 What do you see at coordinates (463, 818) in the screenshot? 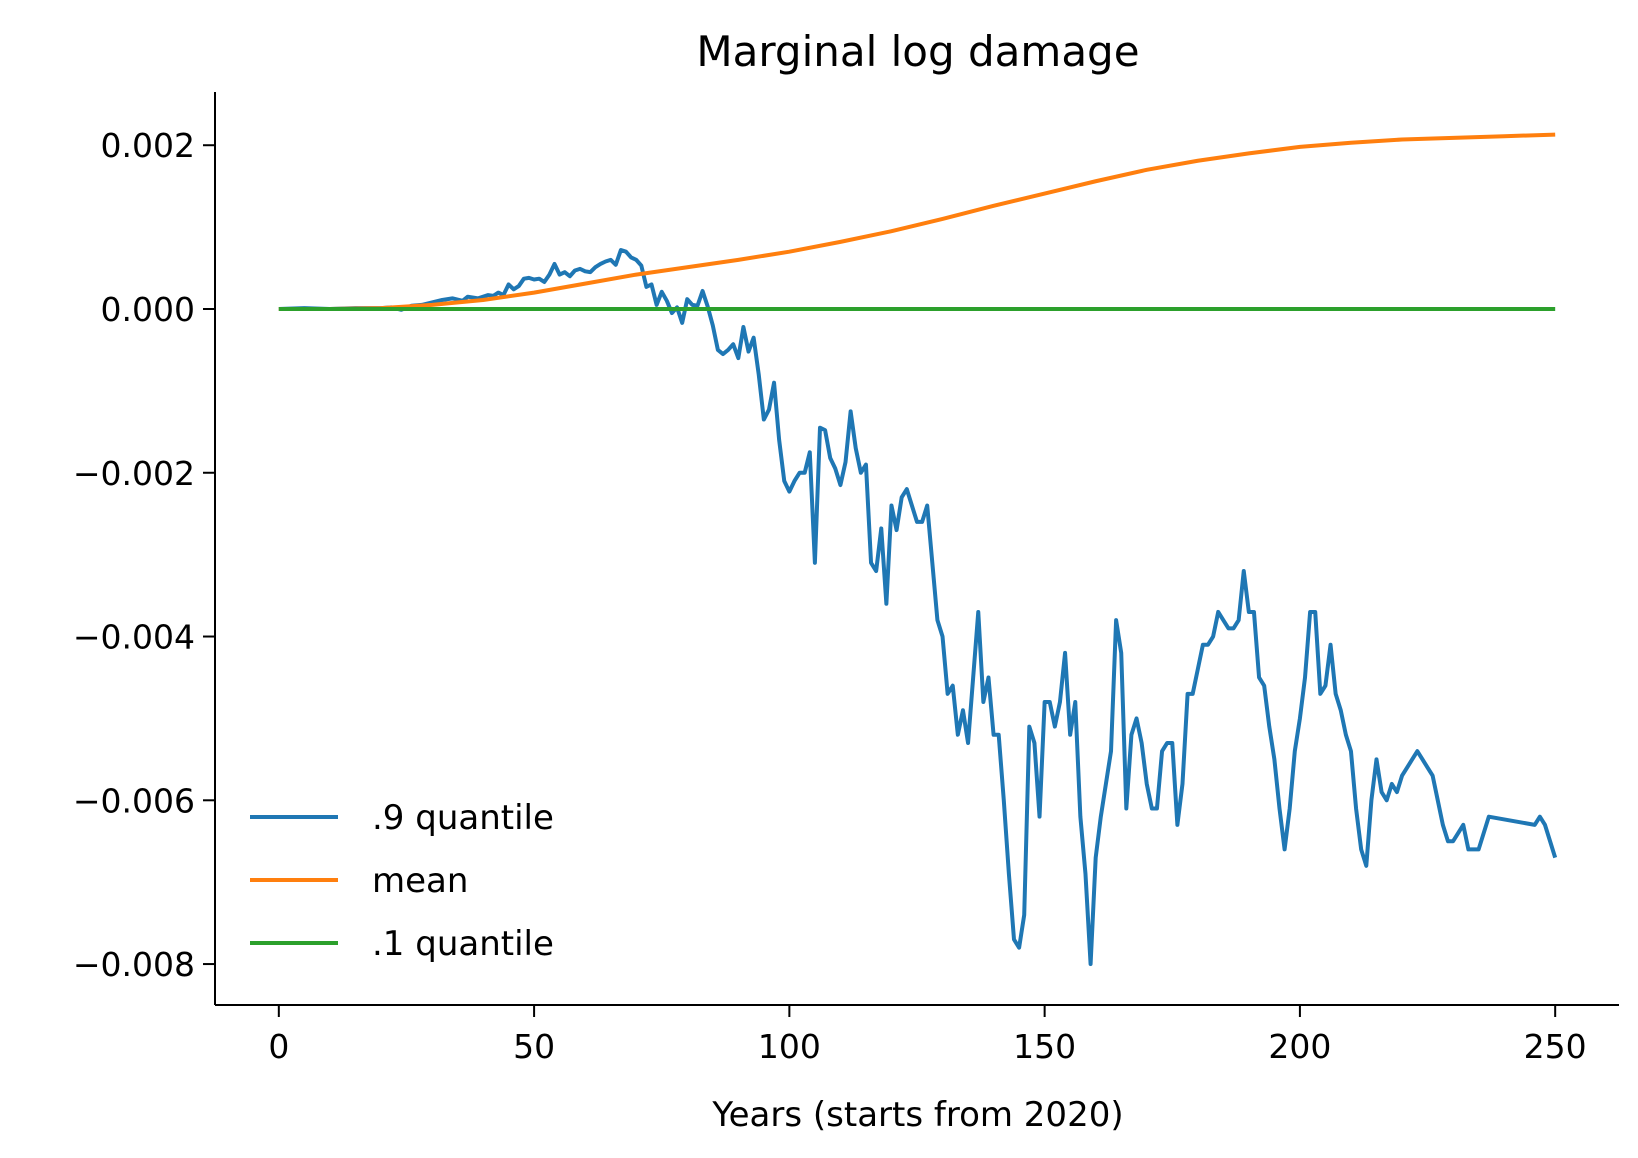
I see `legend-label: .9 quantile` at bounding box center [463, 818].